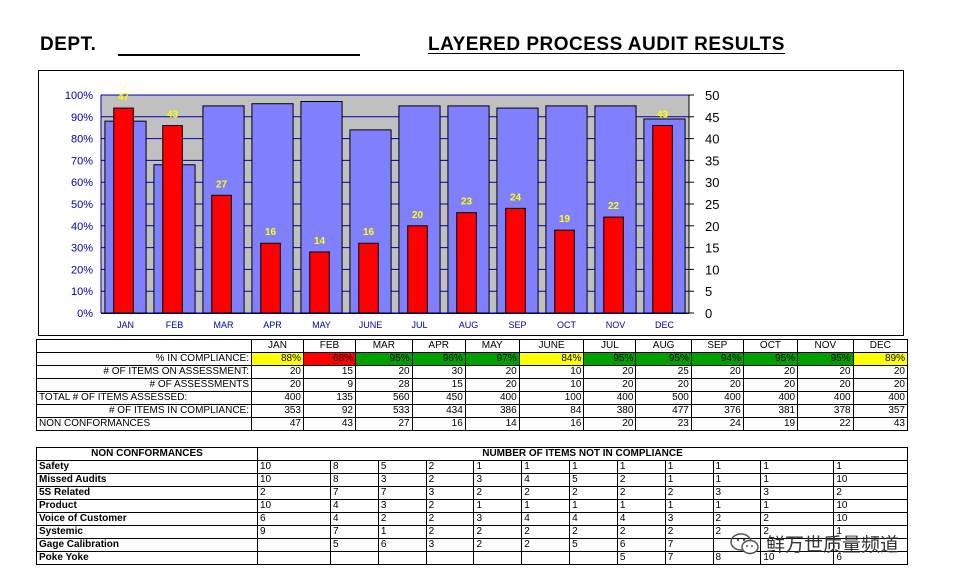 The width and height of the screenshot is (974, 586). Describe the element at coordinates (469, 325) in the screenshot. I see `x-tick-label: AUG` at that location.